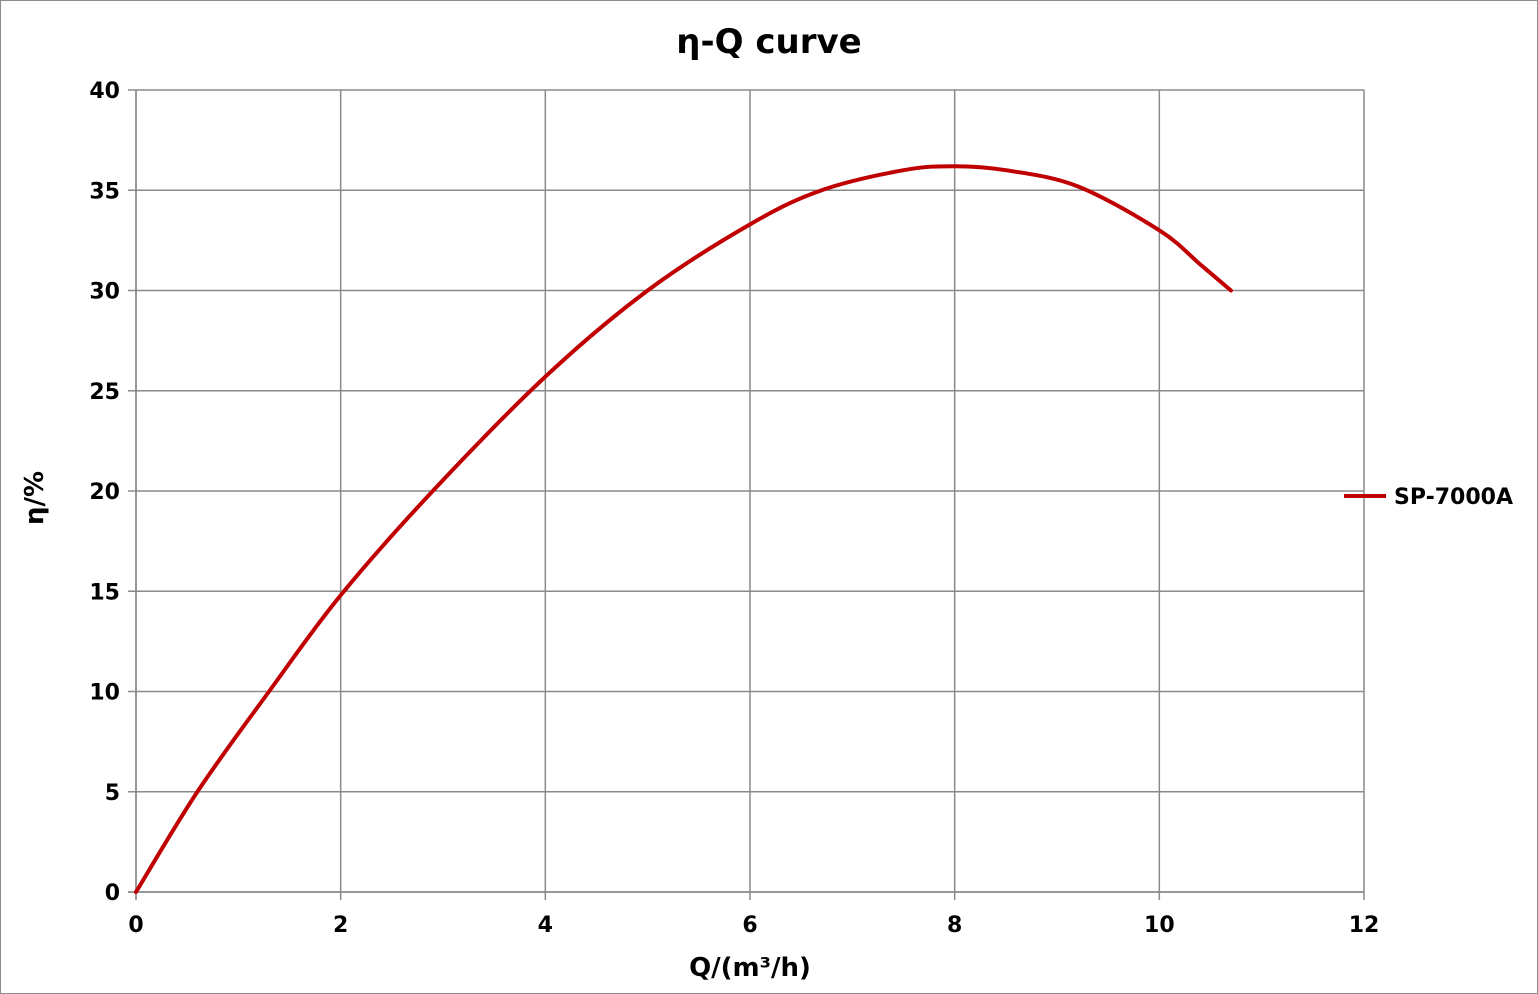 Image resolution: width=1538 pixels, height=994 pixels. I want to click on x-tick-label: 8, so click(954, 925).